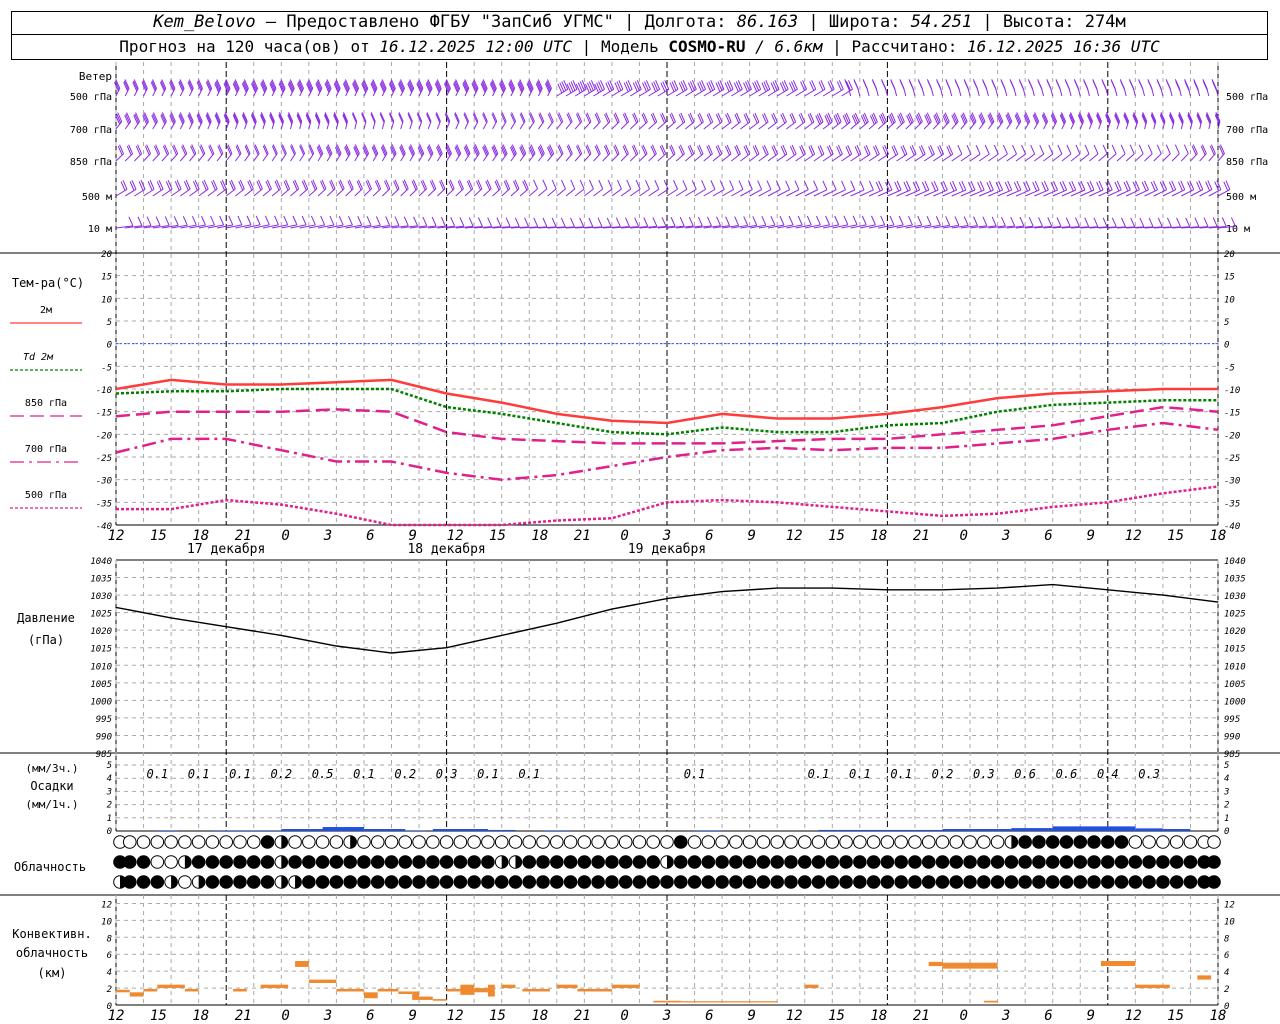 The image size is (1280, 1024). What do you see at coordinates (109, 779) in the screenshot?
I see `precip-tick-label: 4` at bounding box center [109, 779].